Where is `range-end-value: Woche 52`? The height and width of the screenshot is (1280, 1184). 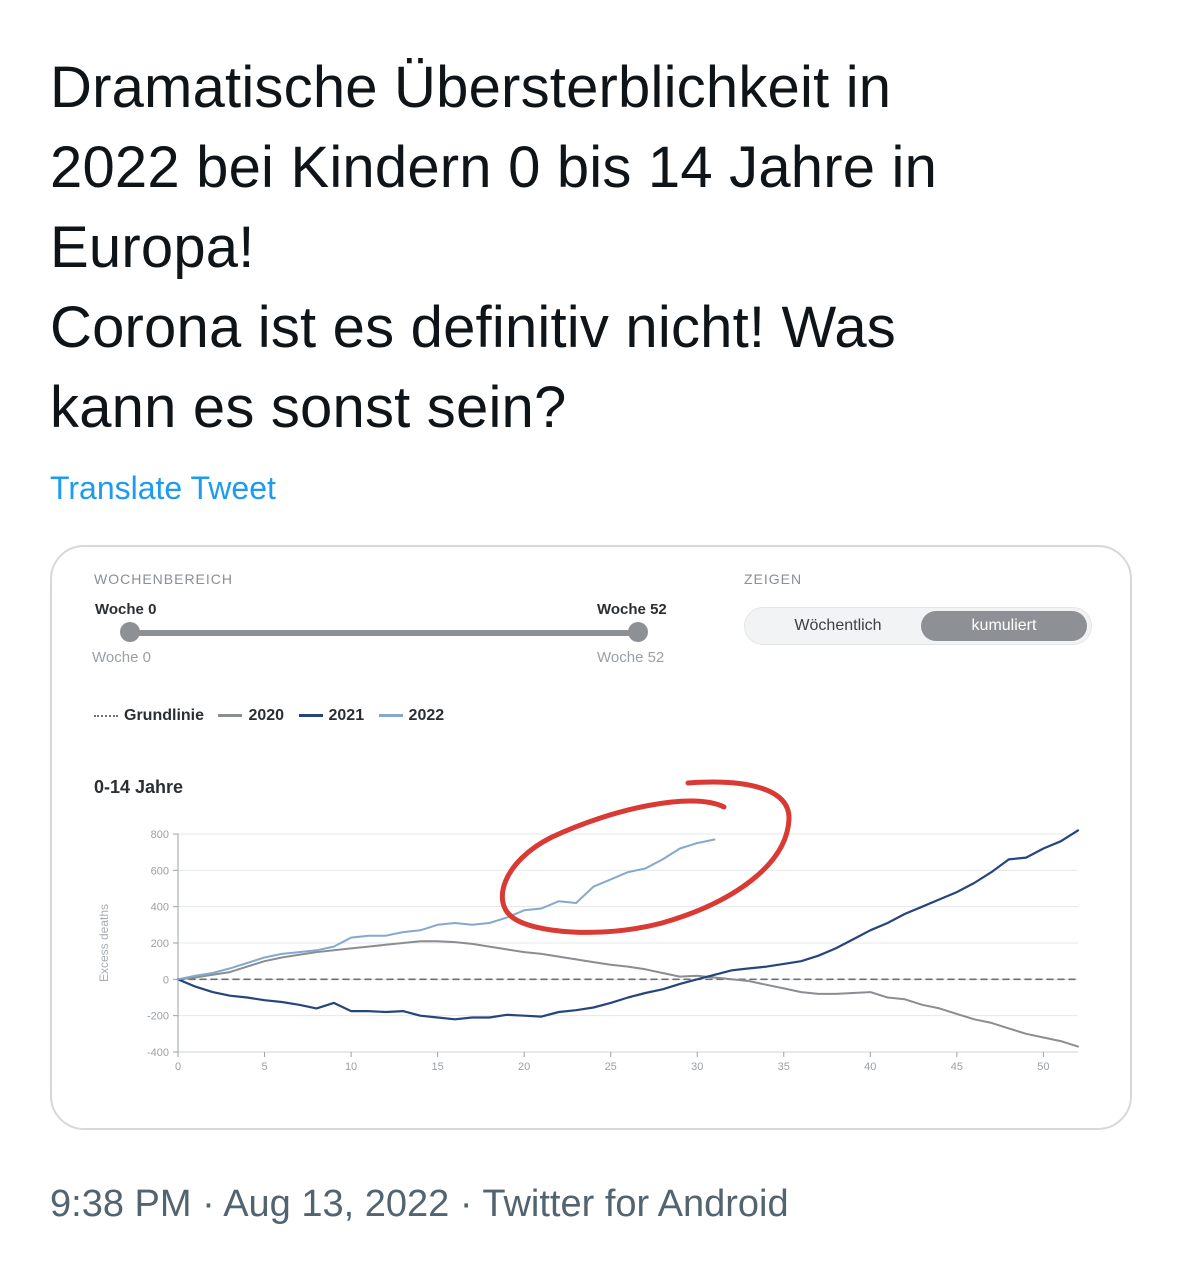 range-end-value: Woche 52 is located at coordinates (631, 657).